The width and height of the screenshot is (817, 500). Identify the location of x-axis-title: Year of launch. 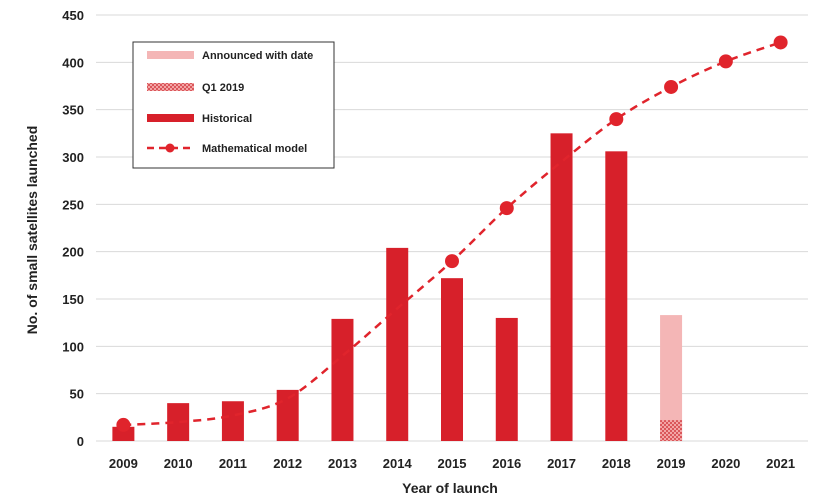
(450, 488).